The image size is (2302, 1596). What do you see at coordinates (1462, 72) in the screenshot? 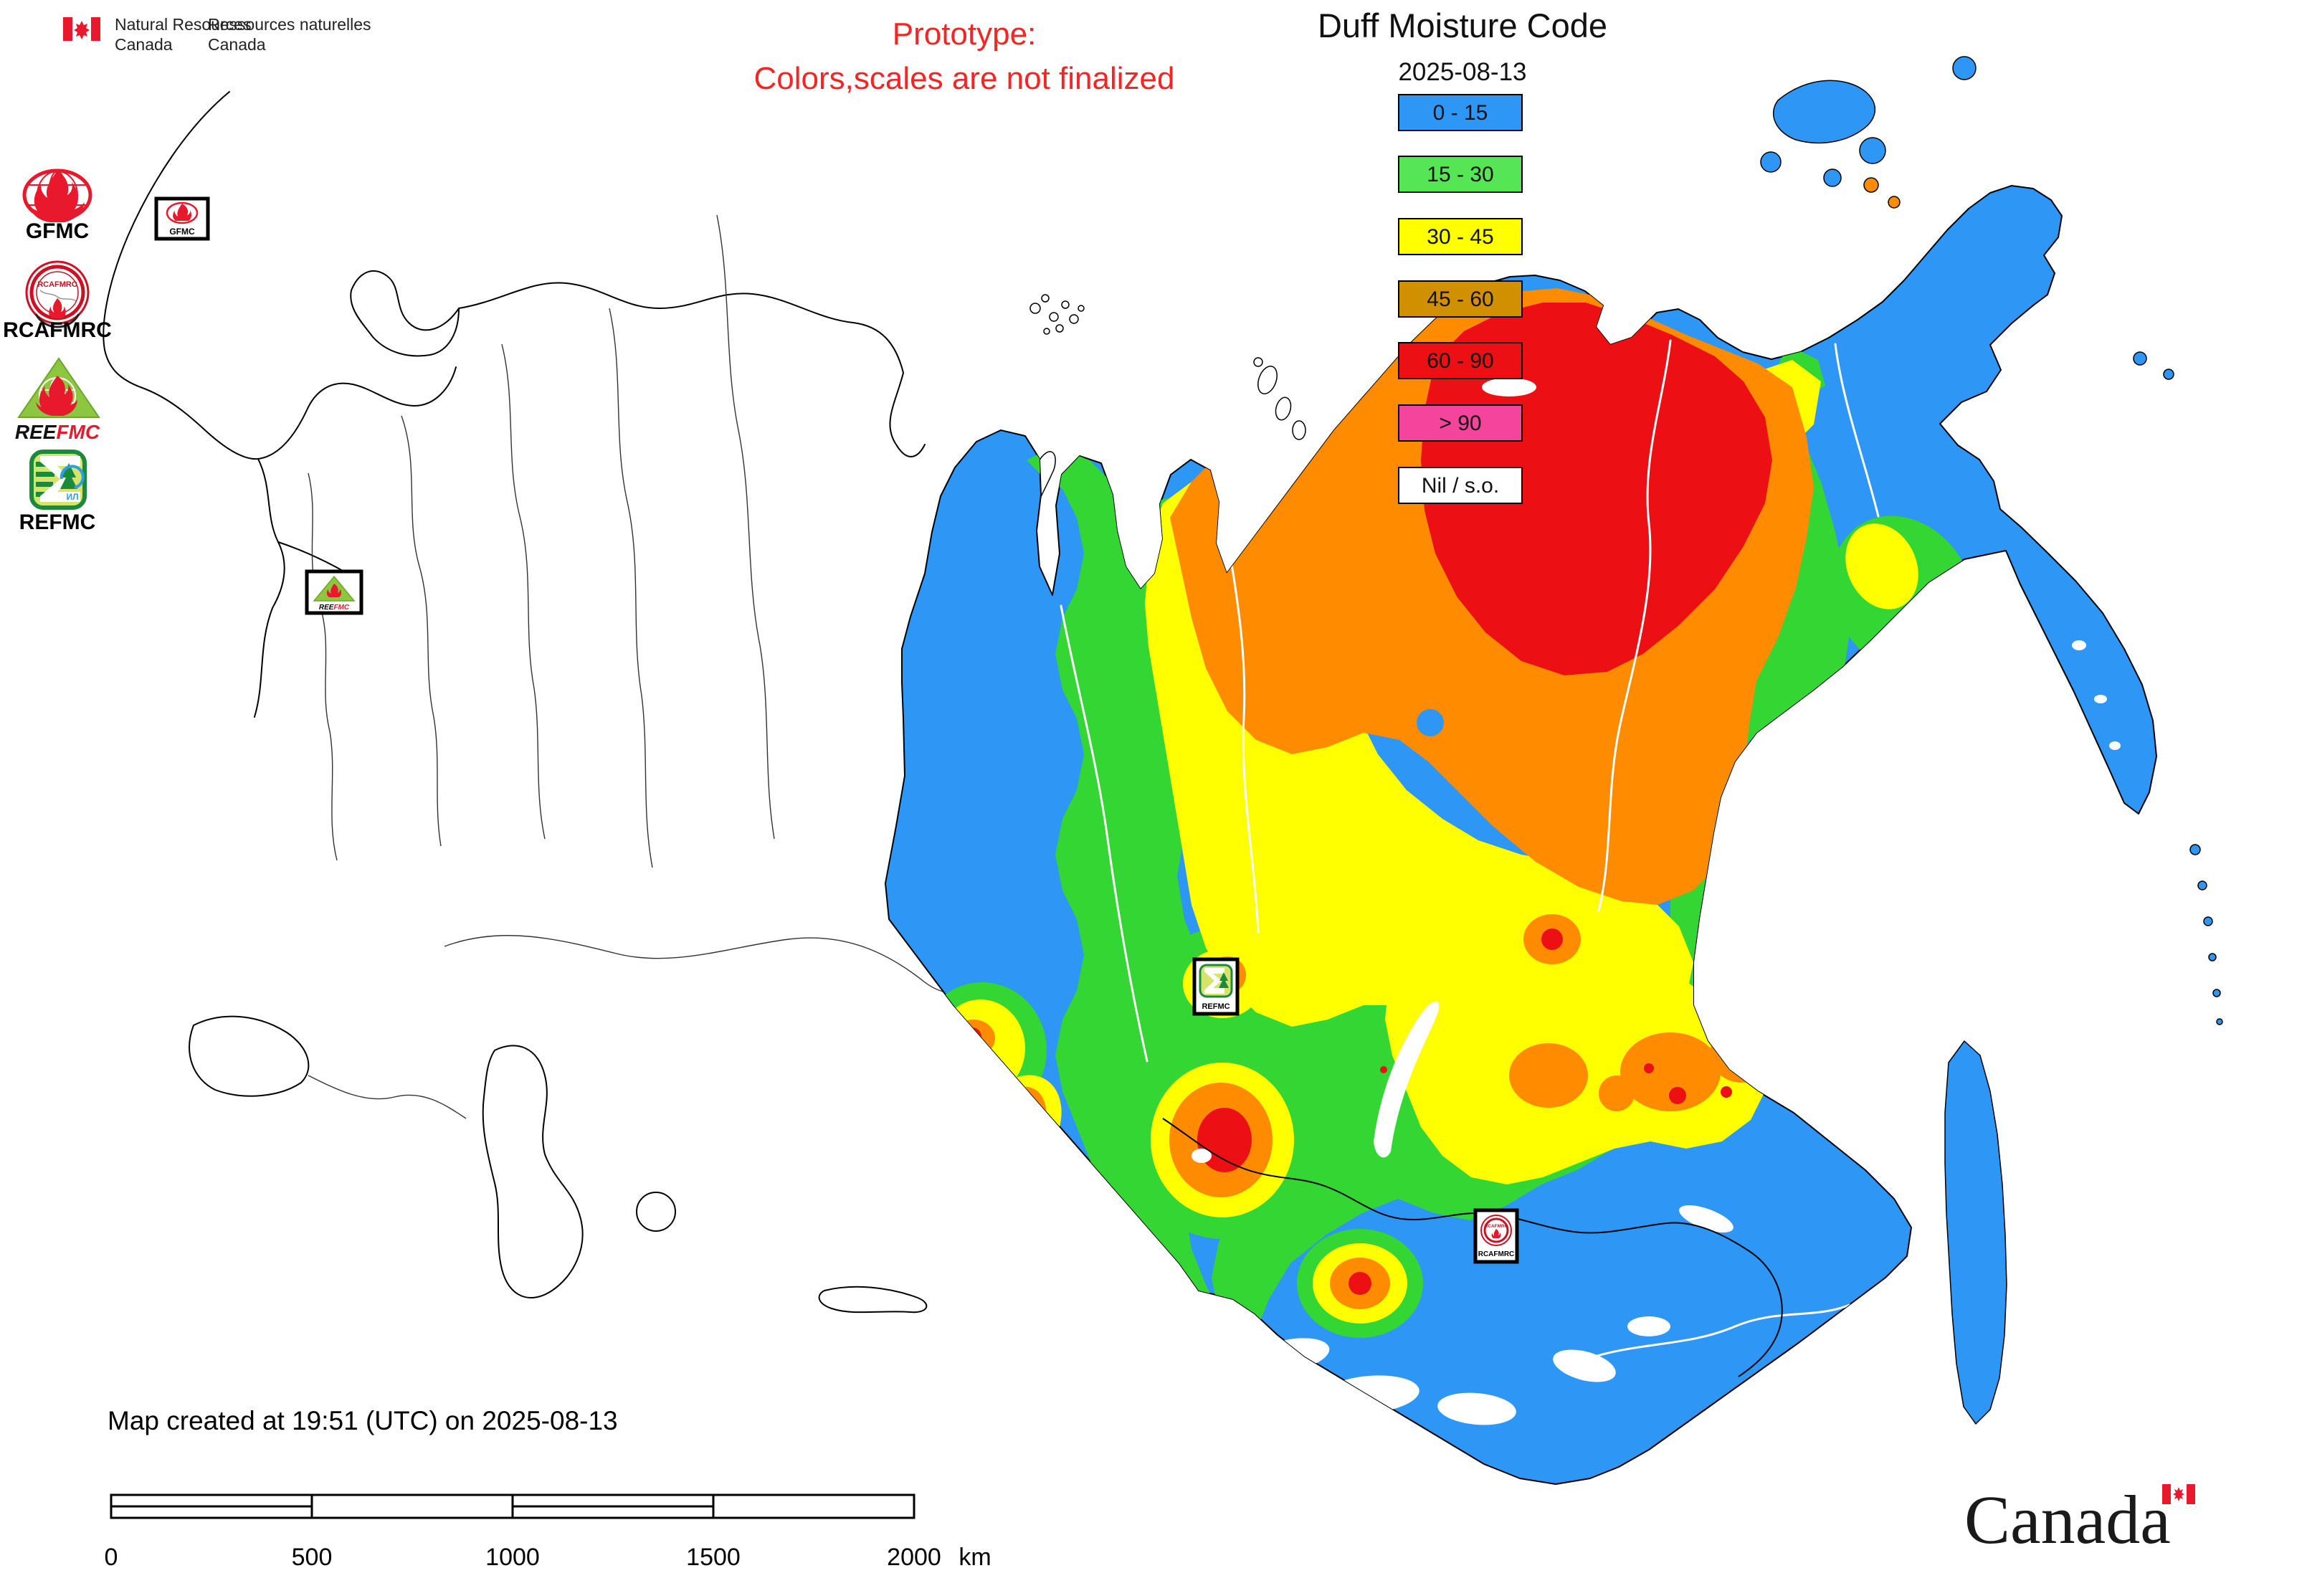
I see `map-date: 2025-08-13` at bounding box center [1462, 72].